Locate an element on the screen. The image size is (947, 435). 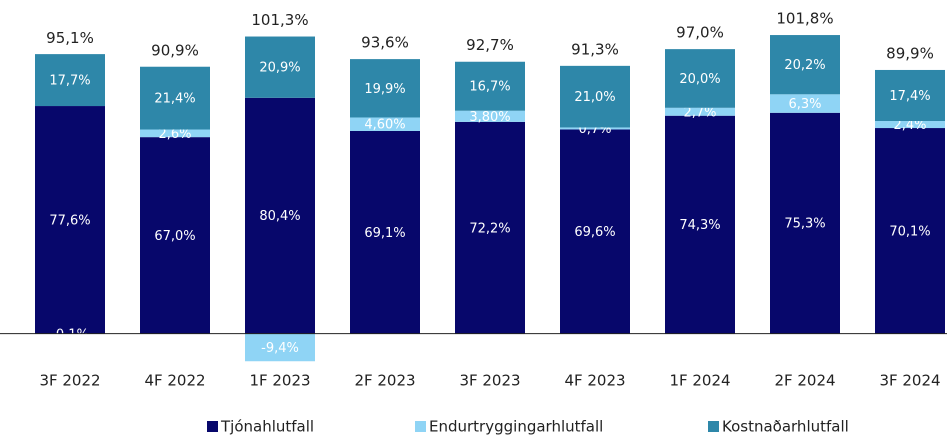
value-label: 21,0% is located at coordinates (594, 97).